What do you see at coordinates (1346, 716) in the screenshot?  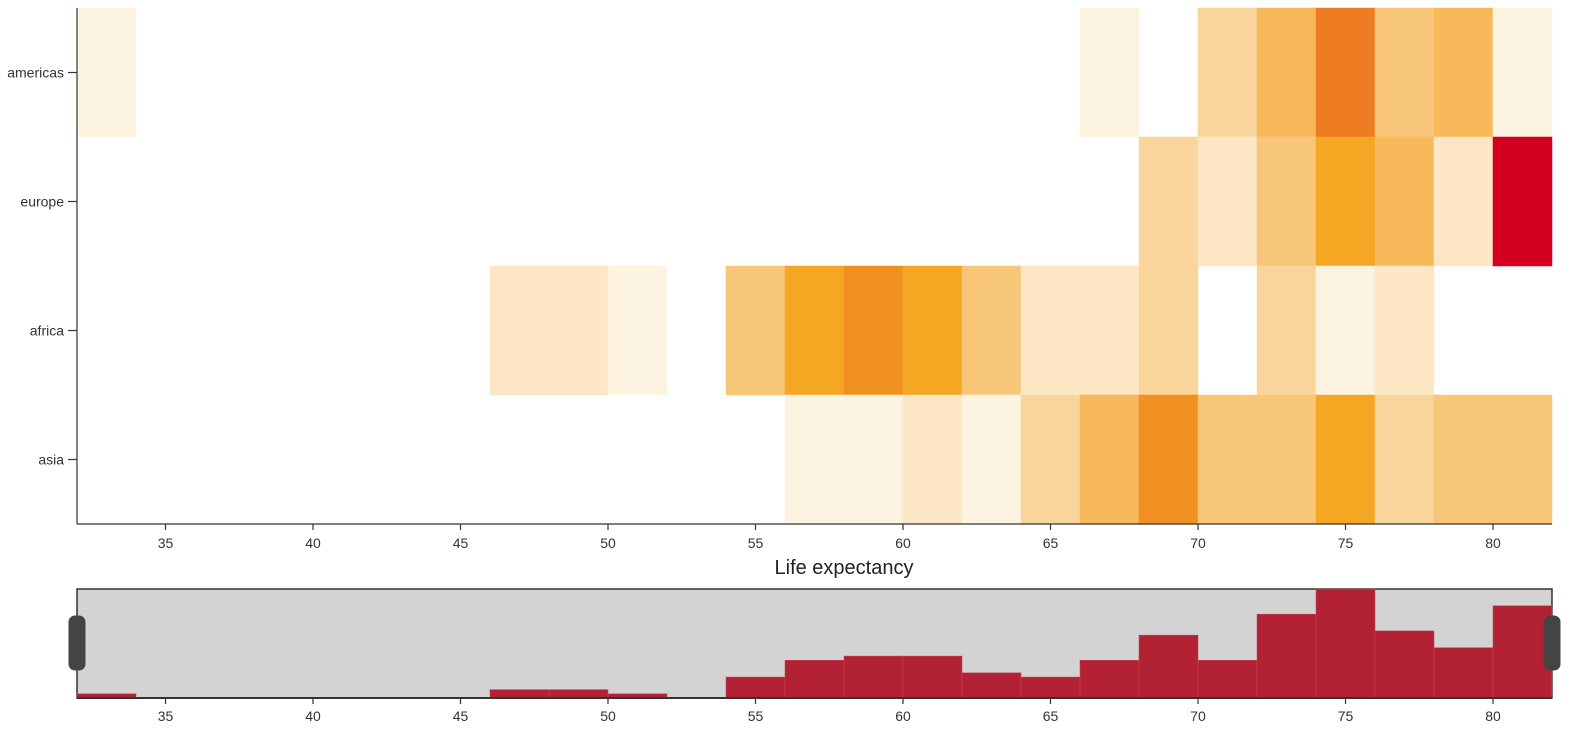 I see `brush-x-tick-label: 75` at bounding box center [1346, 716].